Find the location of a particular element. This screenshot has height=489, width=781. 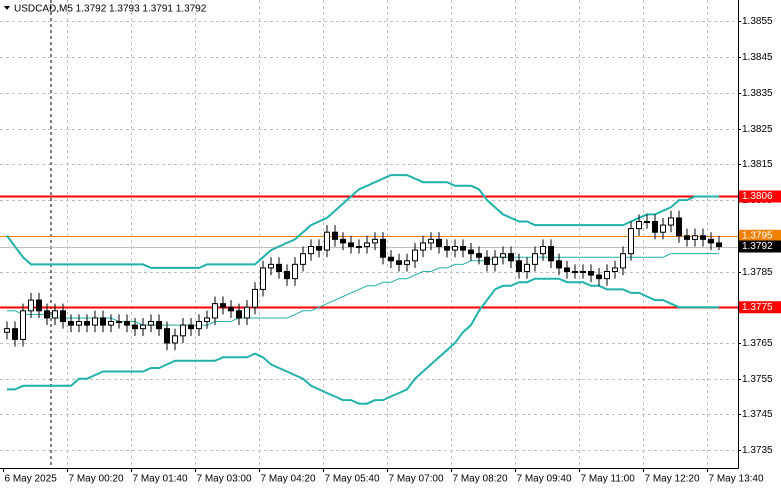

x-tick-label: 7 May 00:20 is located at coordinates (96, 479).